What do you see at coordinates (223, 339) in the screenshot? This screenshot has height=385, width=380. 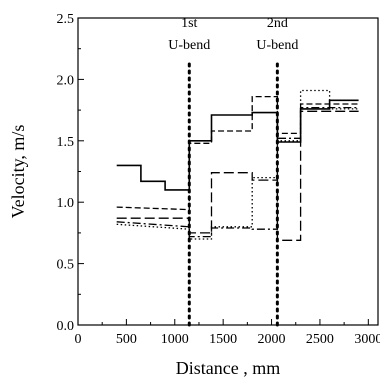 I see `x-tick-label: 1500` at bounding box center [223, 339].